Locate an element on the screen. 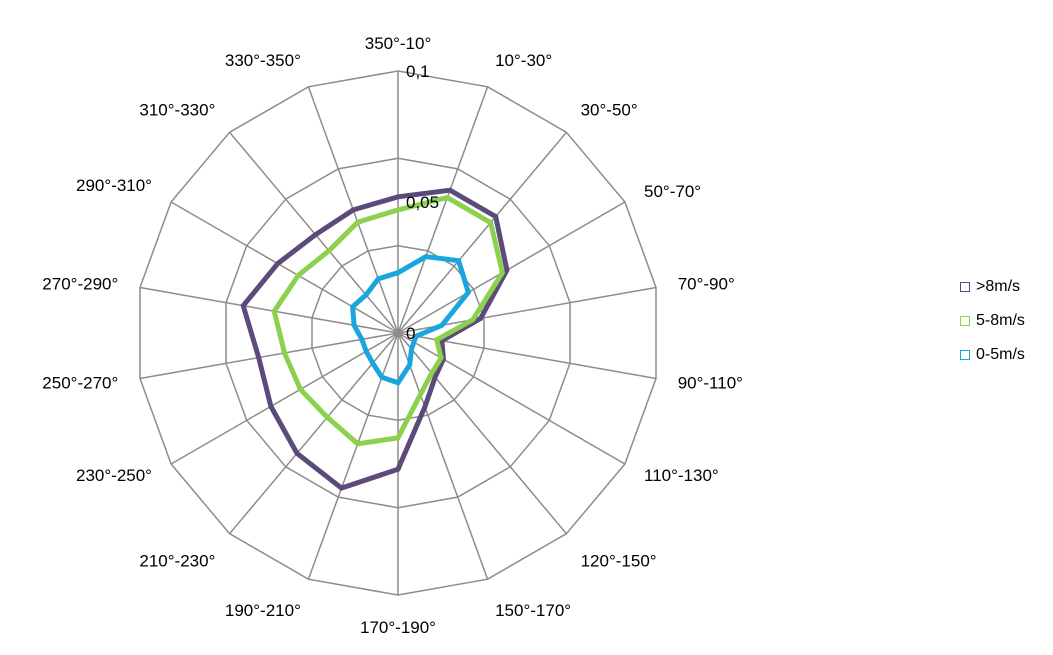 The image size is (1053, 655). legend-item: 0-5m/s is located at coordinates (1005, 355).